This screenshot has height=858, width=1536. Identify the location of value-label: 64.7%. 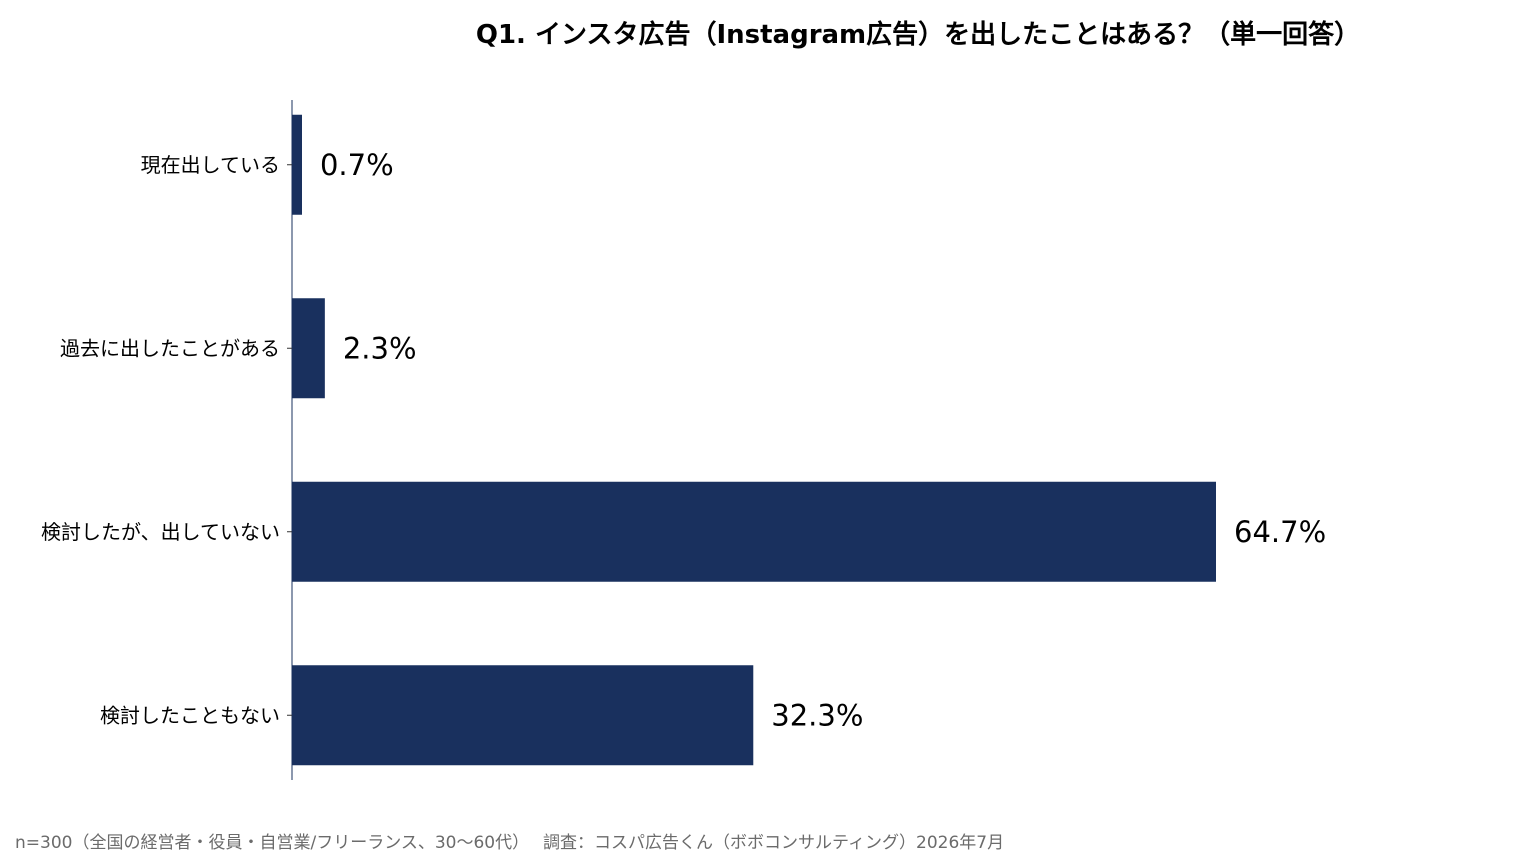
(1280, 532).